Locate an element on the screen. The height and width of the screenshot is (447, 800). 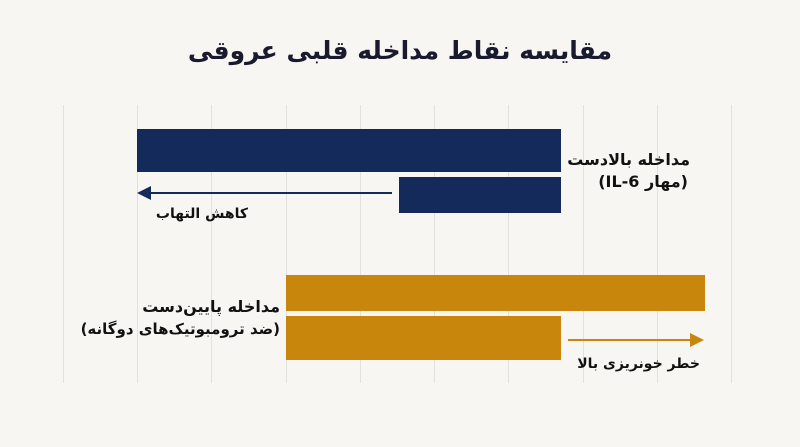
upstream-label-line1: مداخله بالادست is located at coordinates (628, 159).